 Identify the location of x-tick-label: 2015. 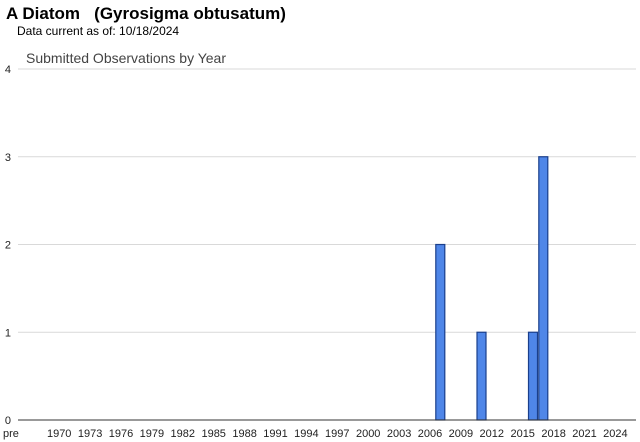
(522, 434).